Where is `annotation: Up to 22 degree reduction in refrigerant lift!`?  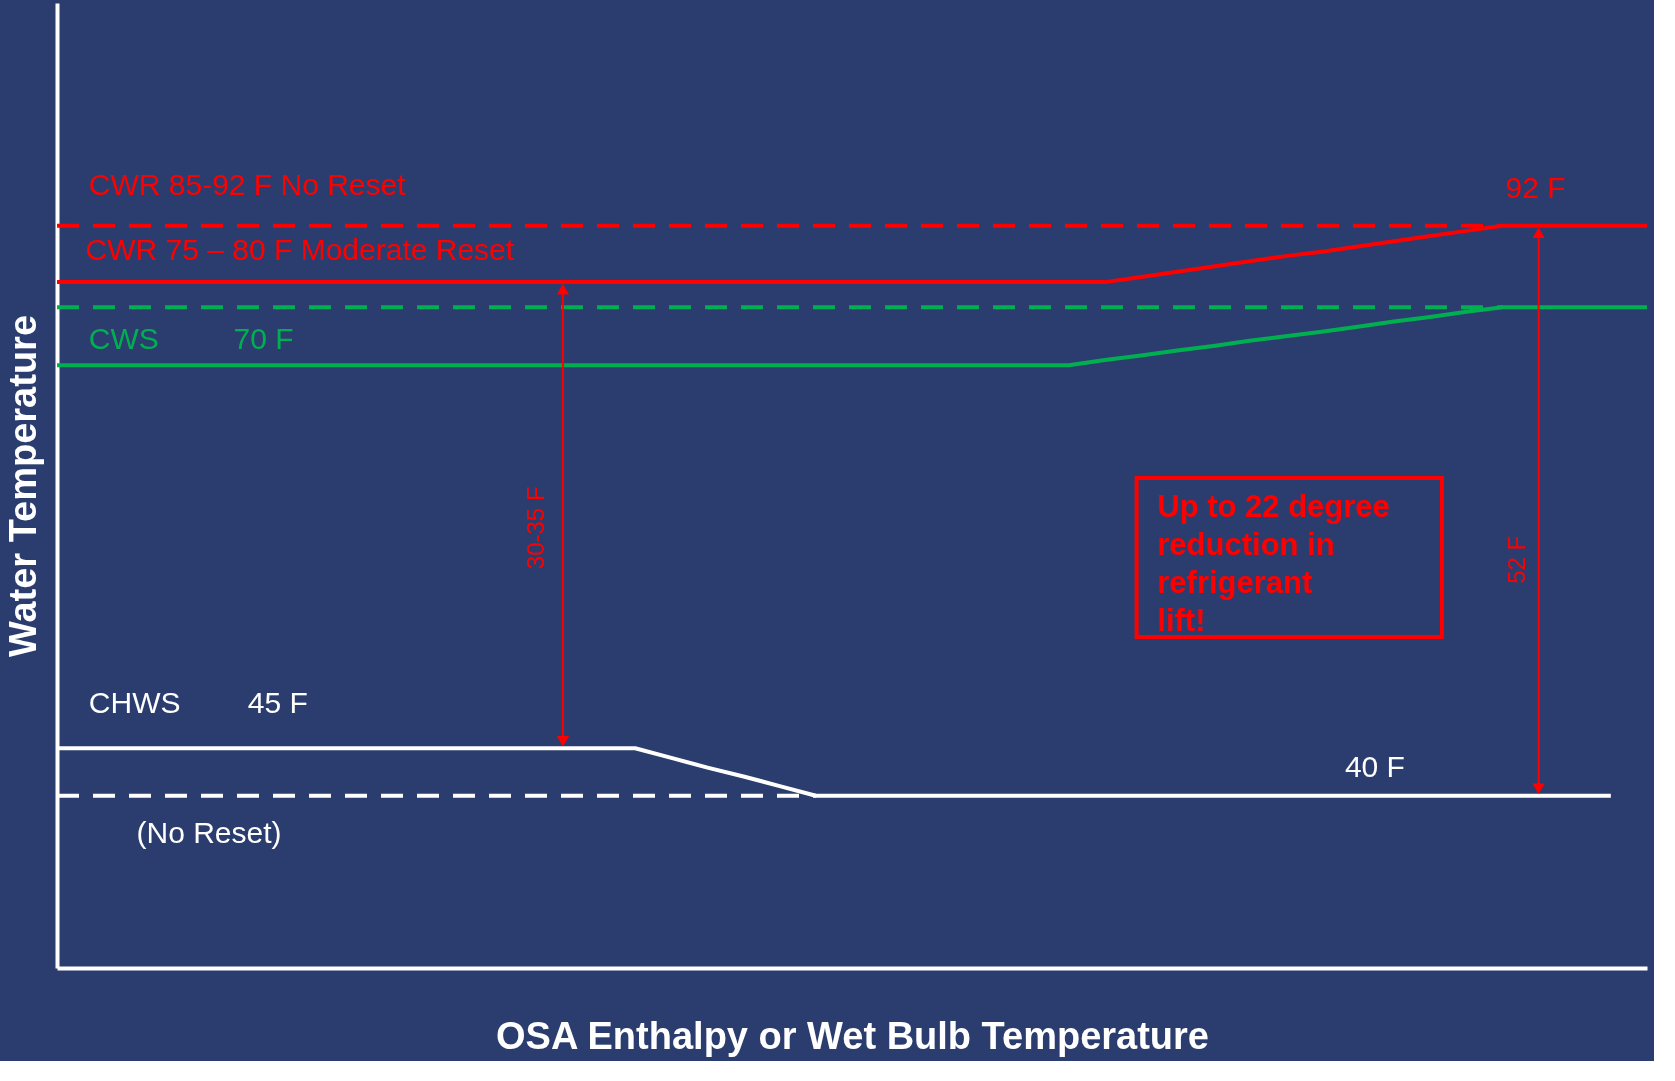 annotation: Up to 22 degree reduction in refrigerant lift! is located at coordinates (1273, 563).